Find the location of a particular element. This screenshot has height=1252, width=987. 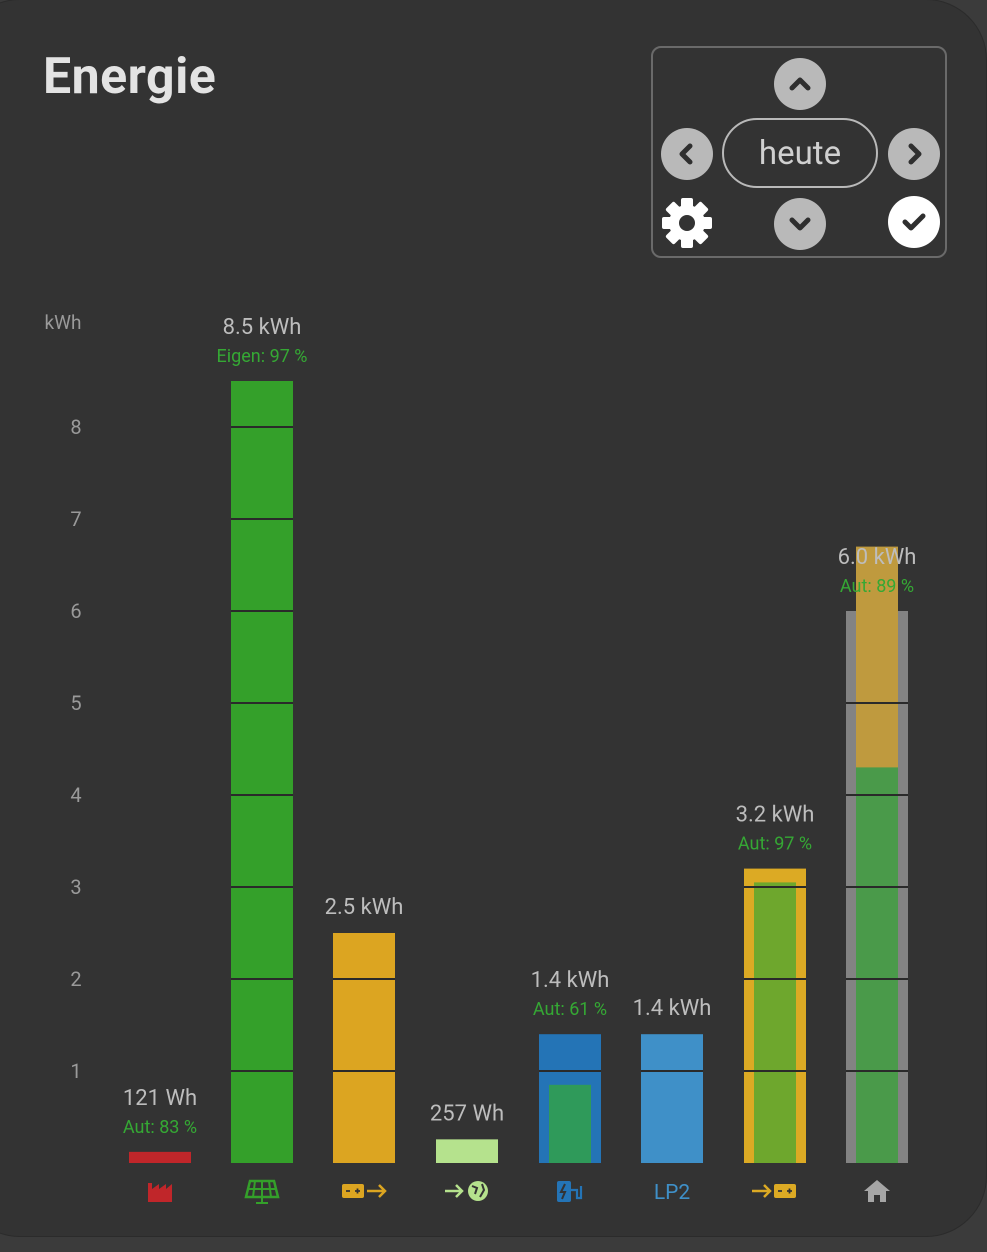

date-navigation-panel: heute is located at coordinates (799, 152).